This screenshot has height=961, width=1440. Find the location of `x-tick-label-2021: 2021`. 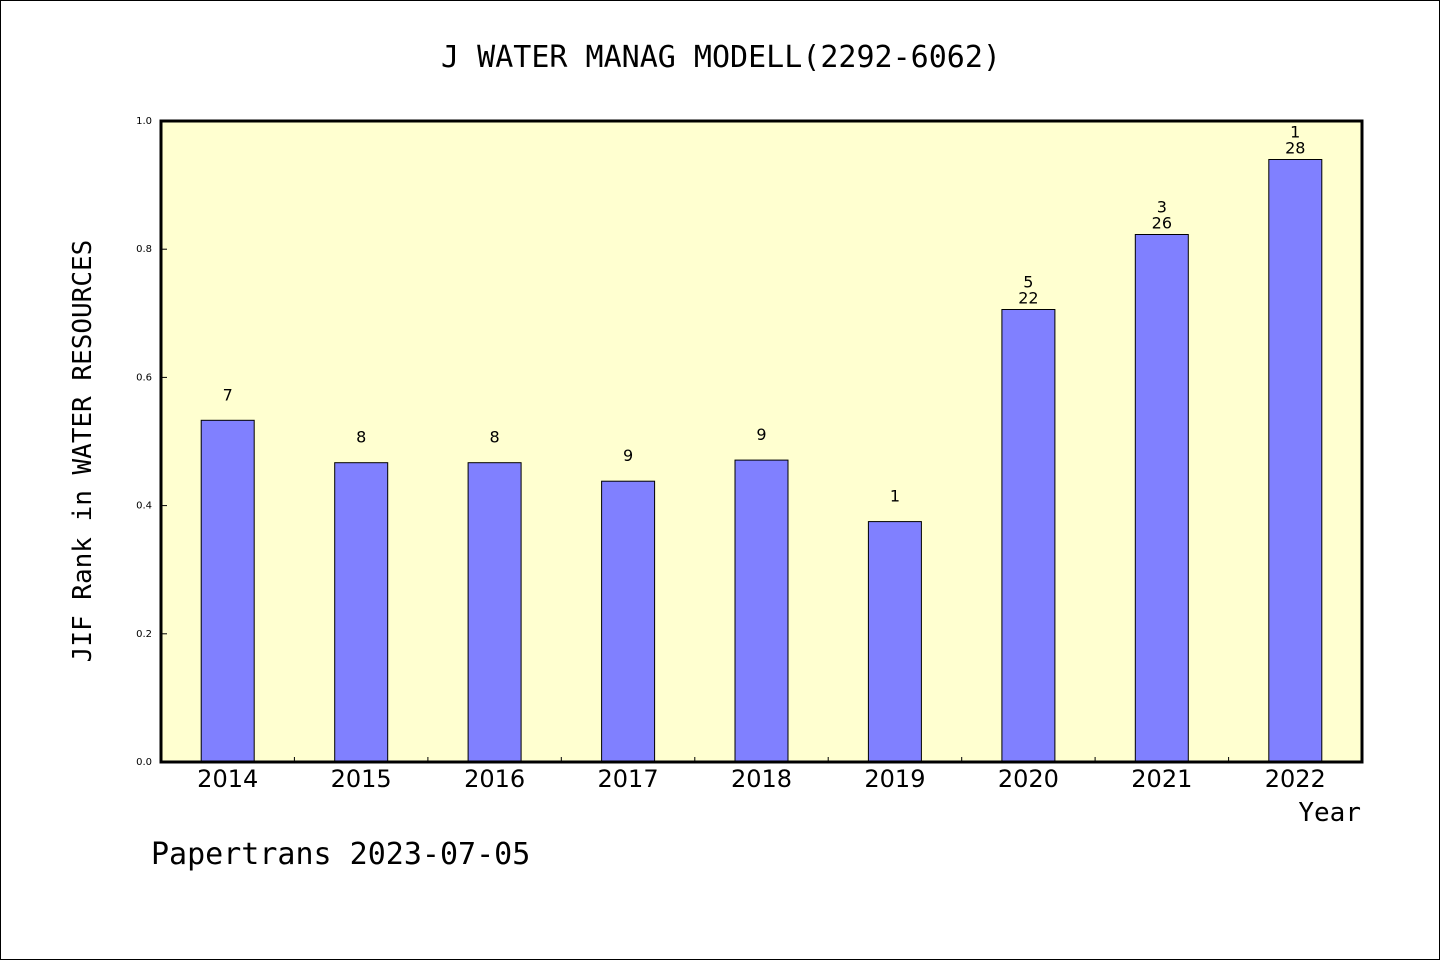

x-tick-label-2021: 2021 is located at coordinates (1161, 779).